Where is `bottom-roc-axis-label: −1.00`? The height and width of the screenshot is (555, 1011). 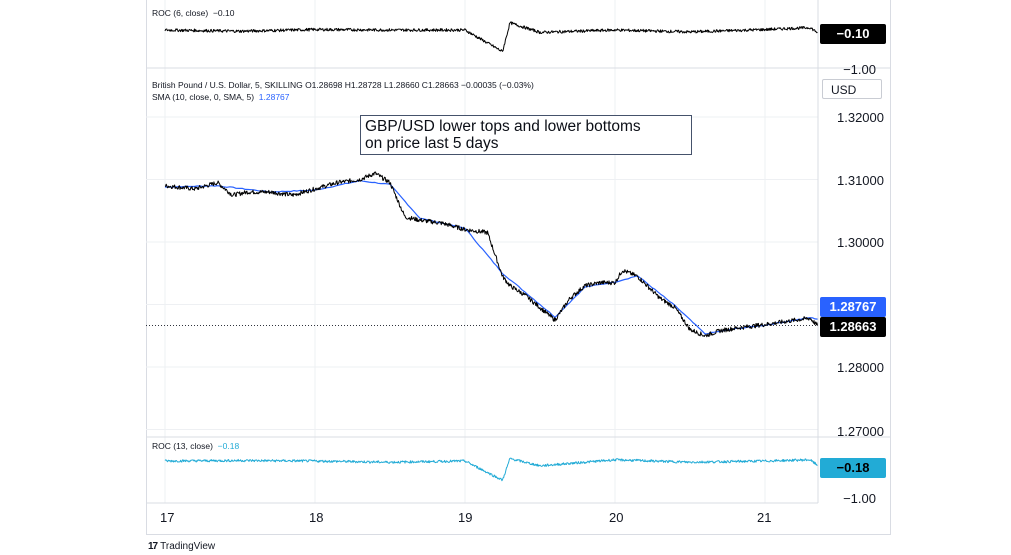
bottom-roc-axis-label: −1.00 is located at coordinates (859, 498).